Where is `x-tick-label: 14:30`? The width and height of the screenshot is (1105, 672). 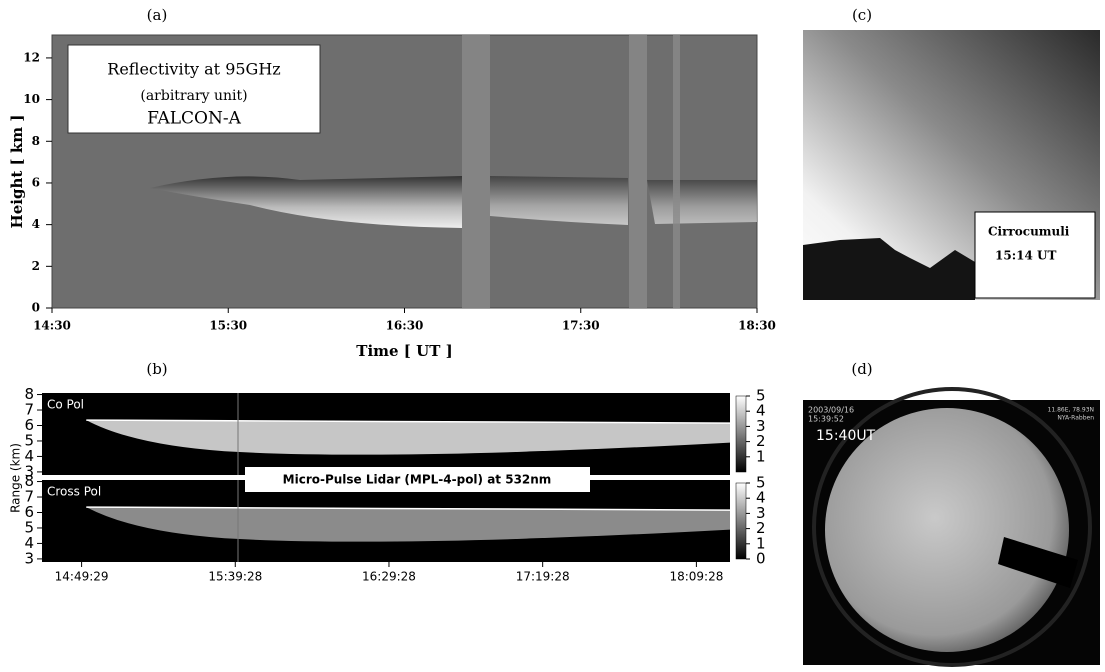
x-tick-label: 14:30 is located at coordinates (52, 326).